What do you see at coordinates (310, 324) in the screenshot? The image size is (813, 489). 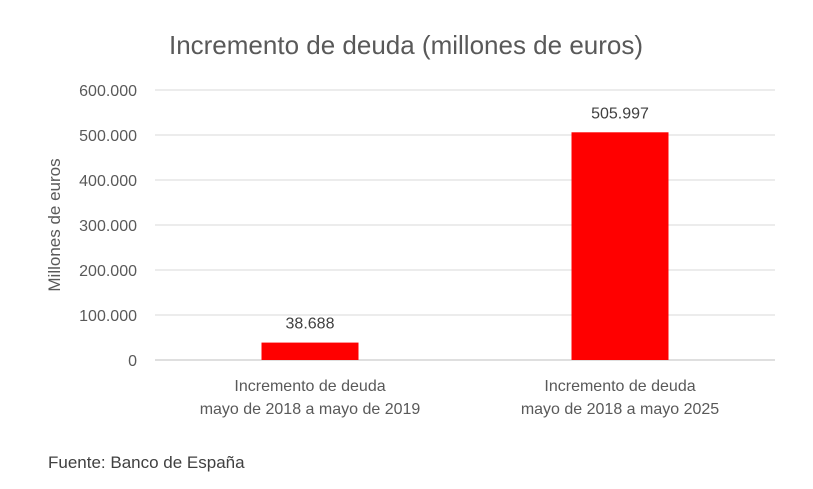 I see `data-label: 38.688` at bounding box center [310, 324].